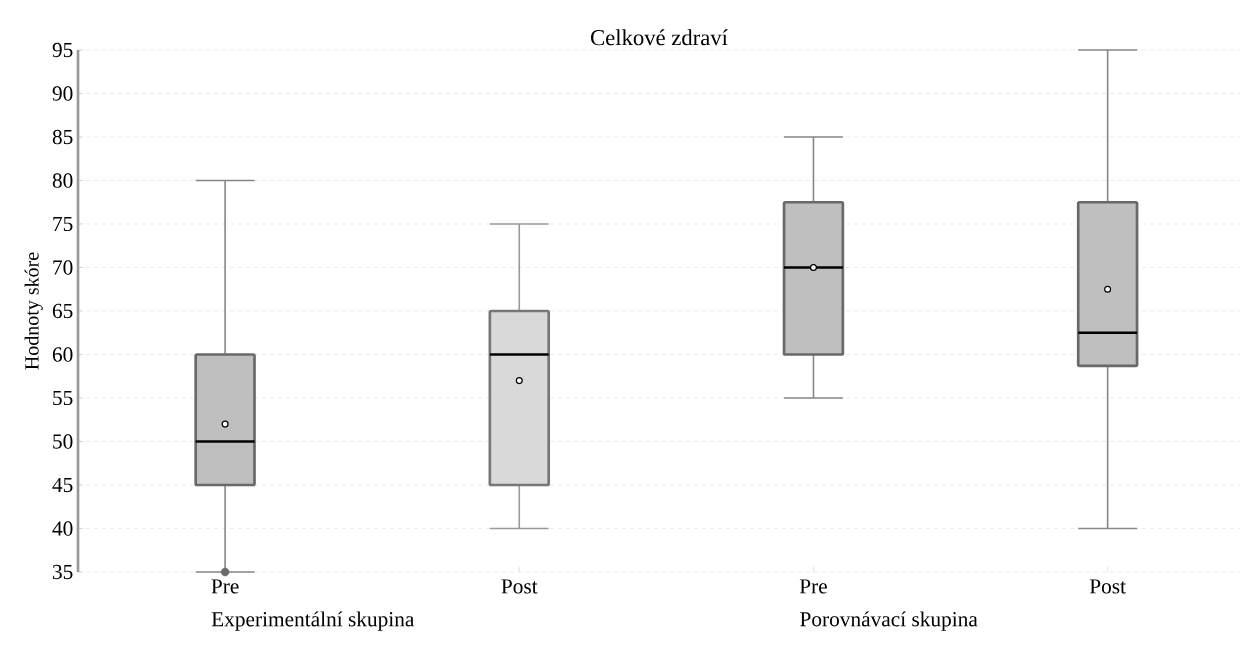 The width and height of the screenshot is (1244, 646). I want to click on y-tick-label: 85, so click(62, 137).